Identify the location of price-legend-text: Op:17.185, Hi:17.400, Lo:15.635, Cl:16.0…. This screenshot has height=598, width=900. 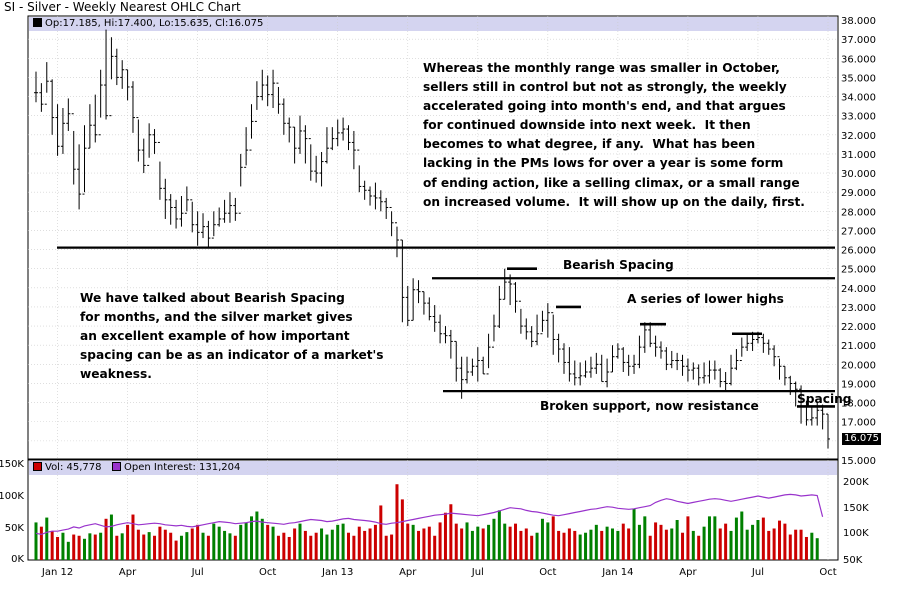
(154, 23).